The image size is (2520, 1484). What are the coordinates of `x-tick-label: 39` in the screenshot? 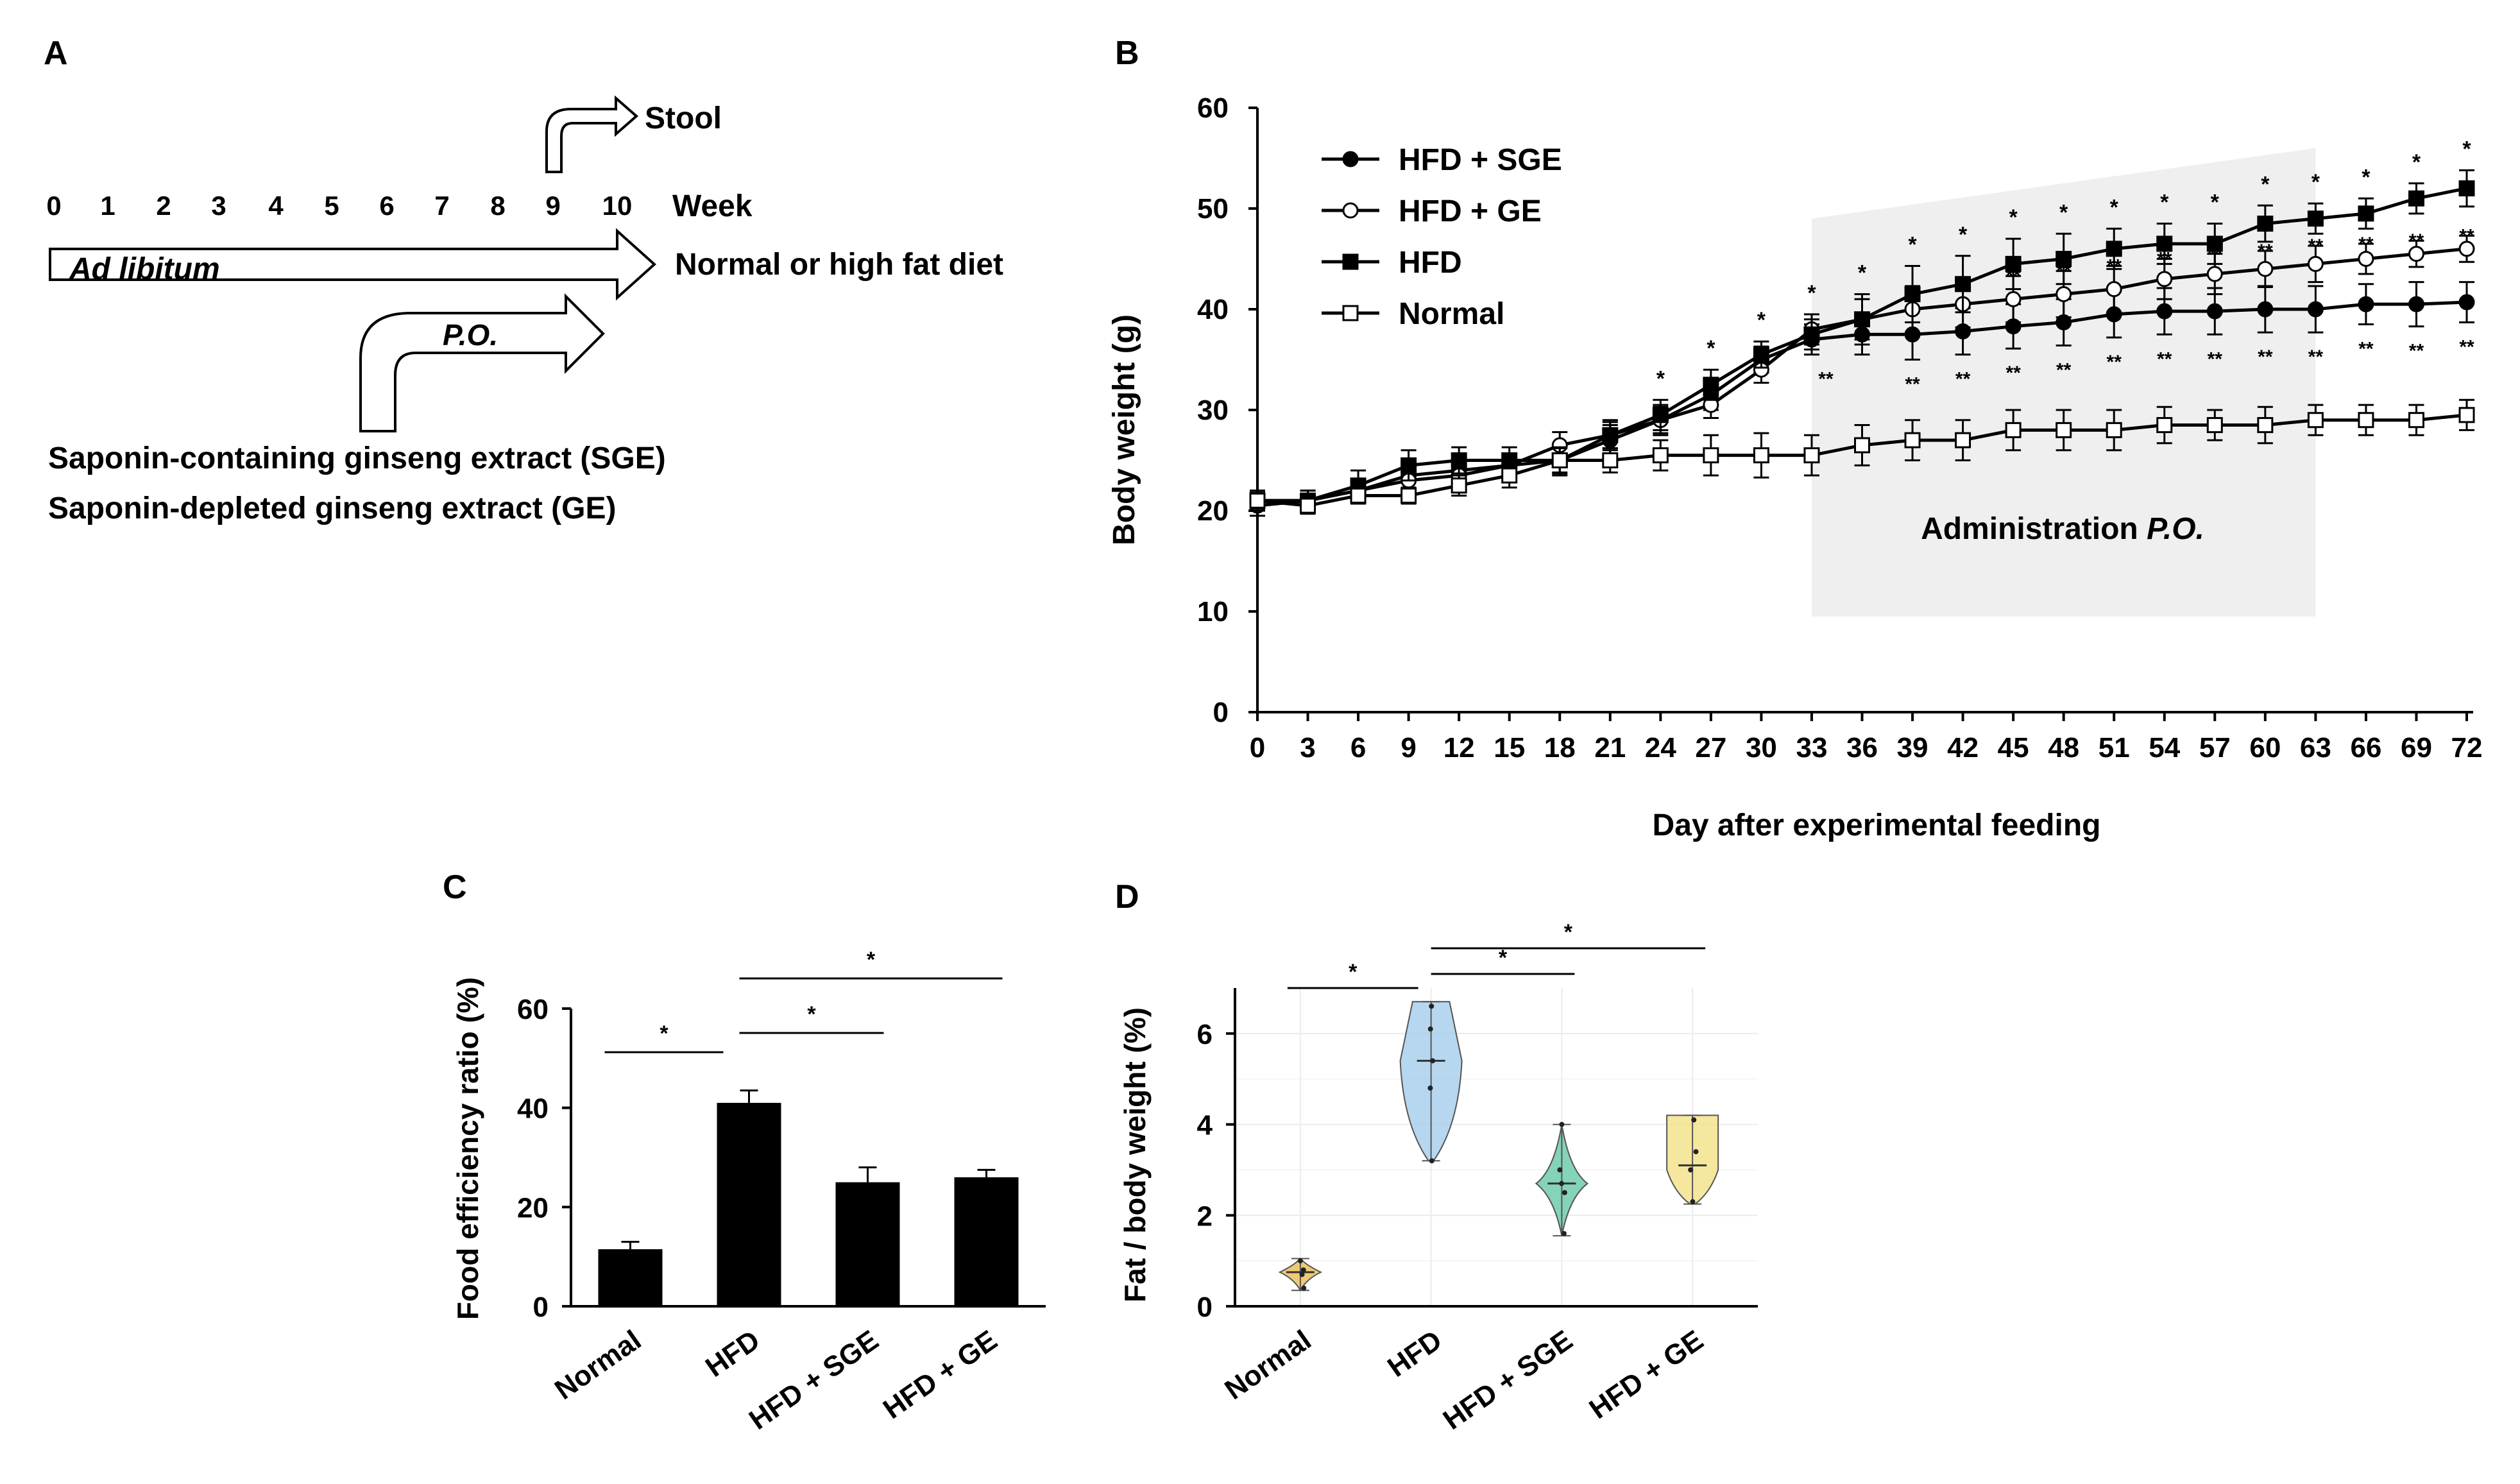 It's located at (1912, 748).